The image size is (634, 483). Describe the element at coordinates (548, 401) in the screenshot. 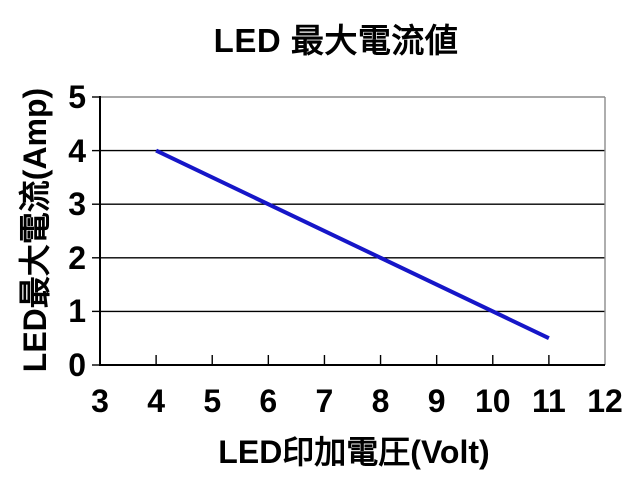

I see `x-tick-label: 11` at that location.